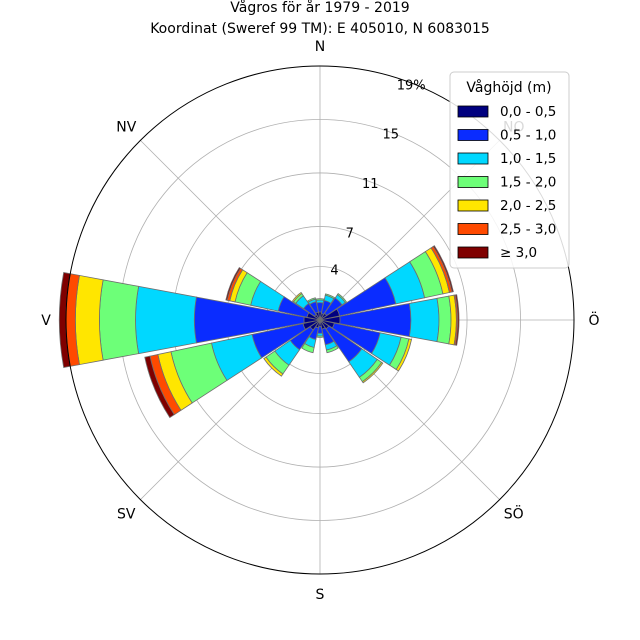  What do you see at coordinates (320, 595) in the screenshot?
I see `direction-label-S: S` at bounding box center [320, 595].